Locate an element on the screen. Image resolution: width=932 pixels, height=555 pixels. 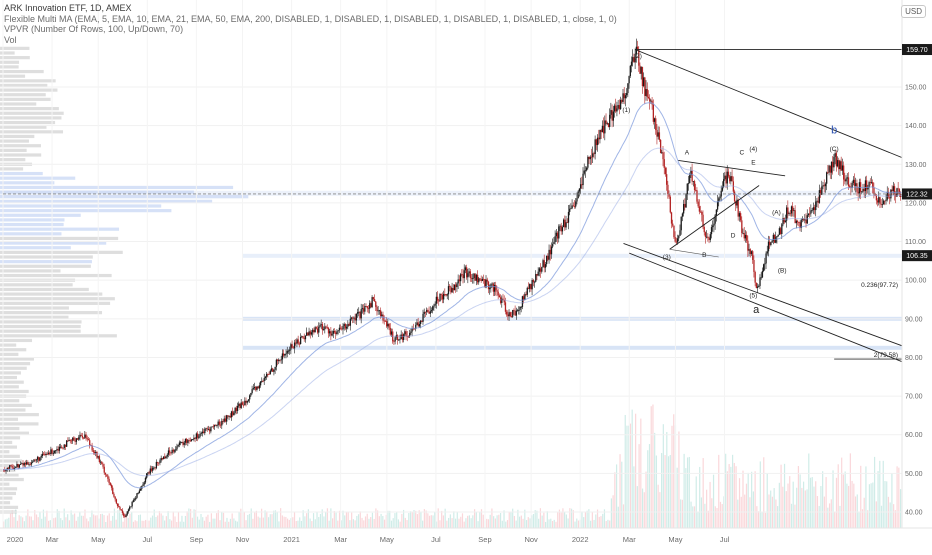
triangle-lower-line is located at coordinates (714, 217).